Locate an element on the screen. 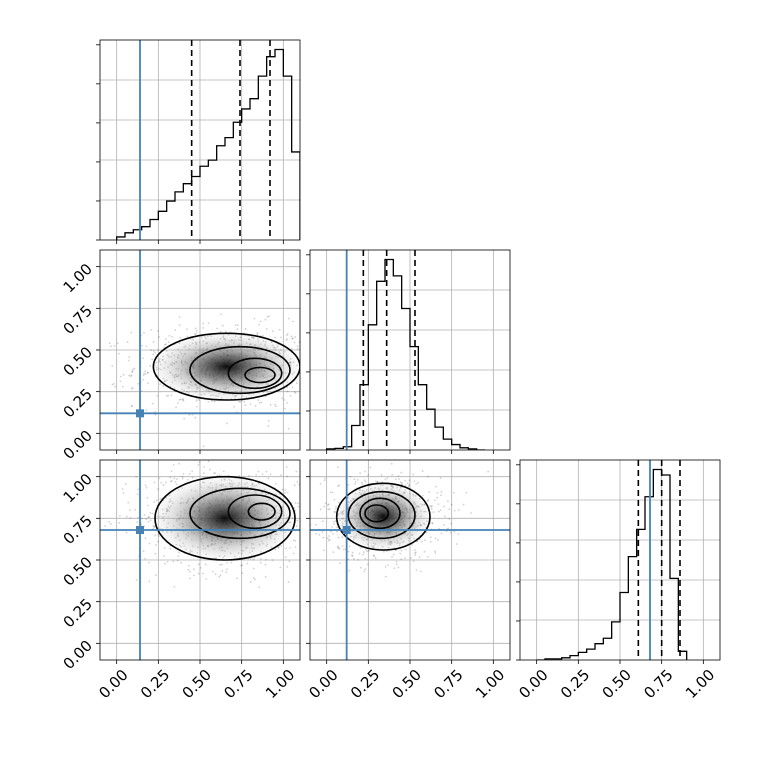 The width and height of the screenshot is (760, 760). histogram-step is located at coordinates (208, 144).